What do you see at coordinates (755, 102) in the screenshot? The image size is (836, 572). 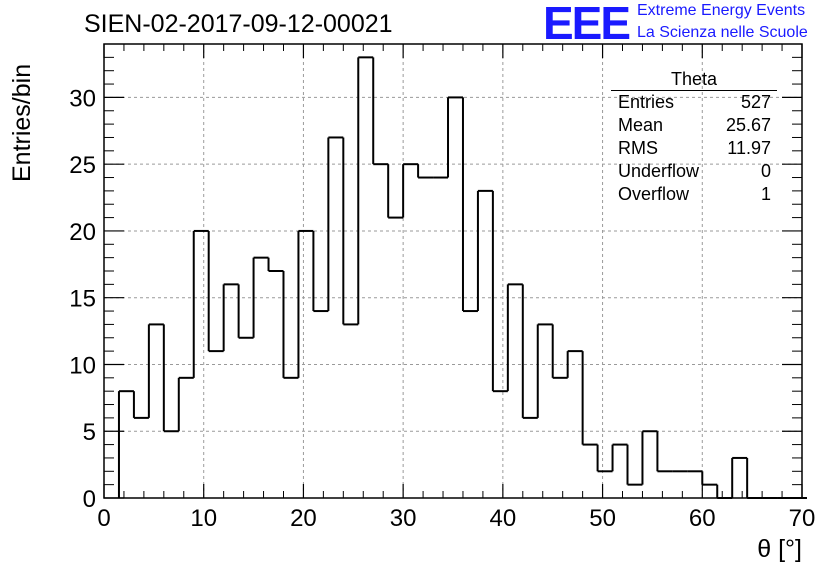 I see `stats-value: 527` at bounding box center [755, 102].